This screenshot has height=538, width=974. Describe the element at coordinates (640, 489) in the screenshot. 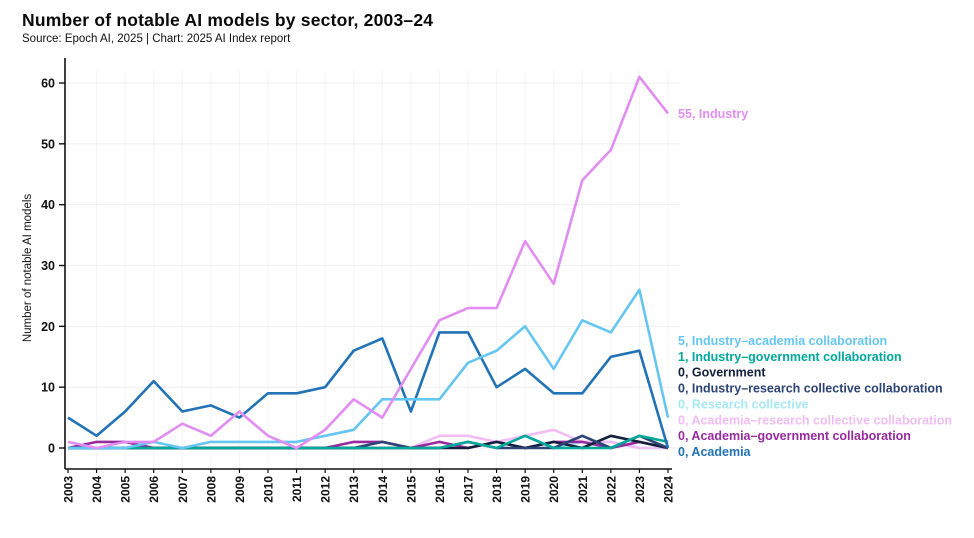

I see `x-tick-label: 2023` at that location.